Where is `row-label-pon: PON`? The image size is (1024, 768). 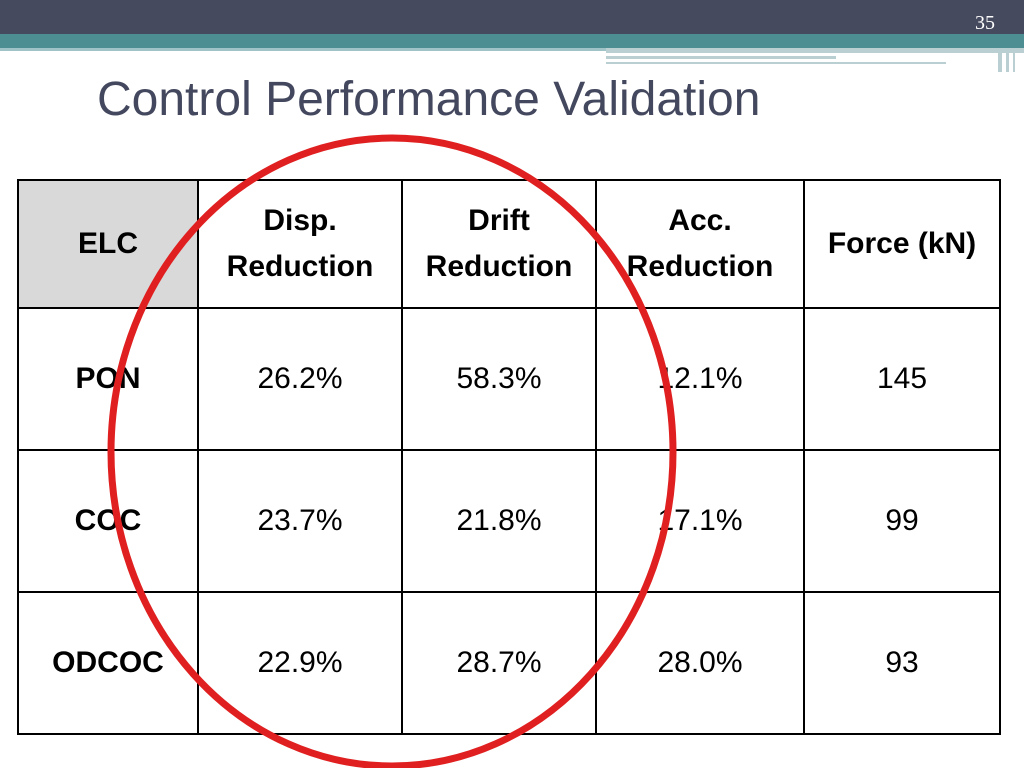
row-label-pon: PON is located at coordinates (108, 379).